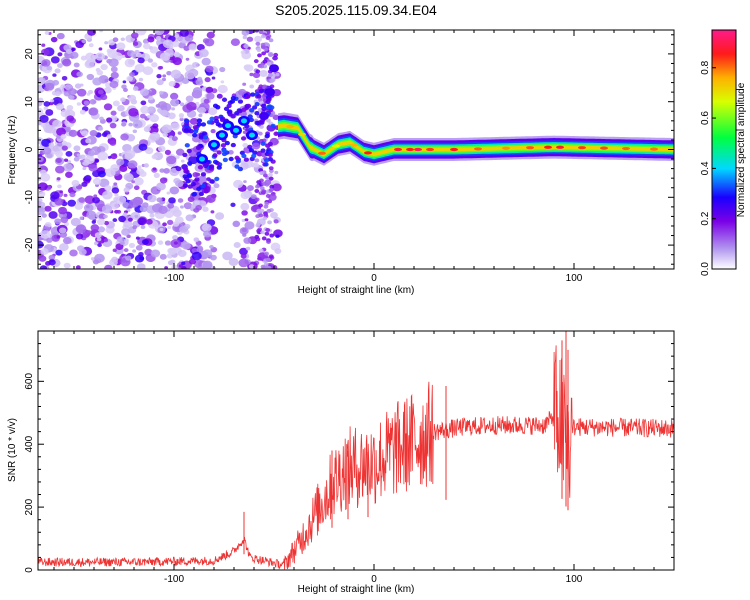  Describe the element at coordinates (705, 218) in the screenshot. I see `colorbar-tick-label: 0.2` at that location.